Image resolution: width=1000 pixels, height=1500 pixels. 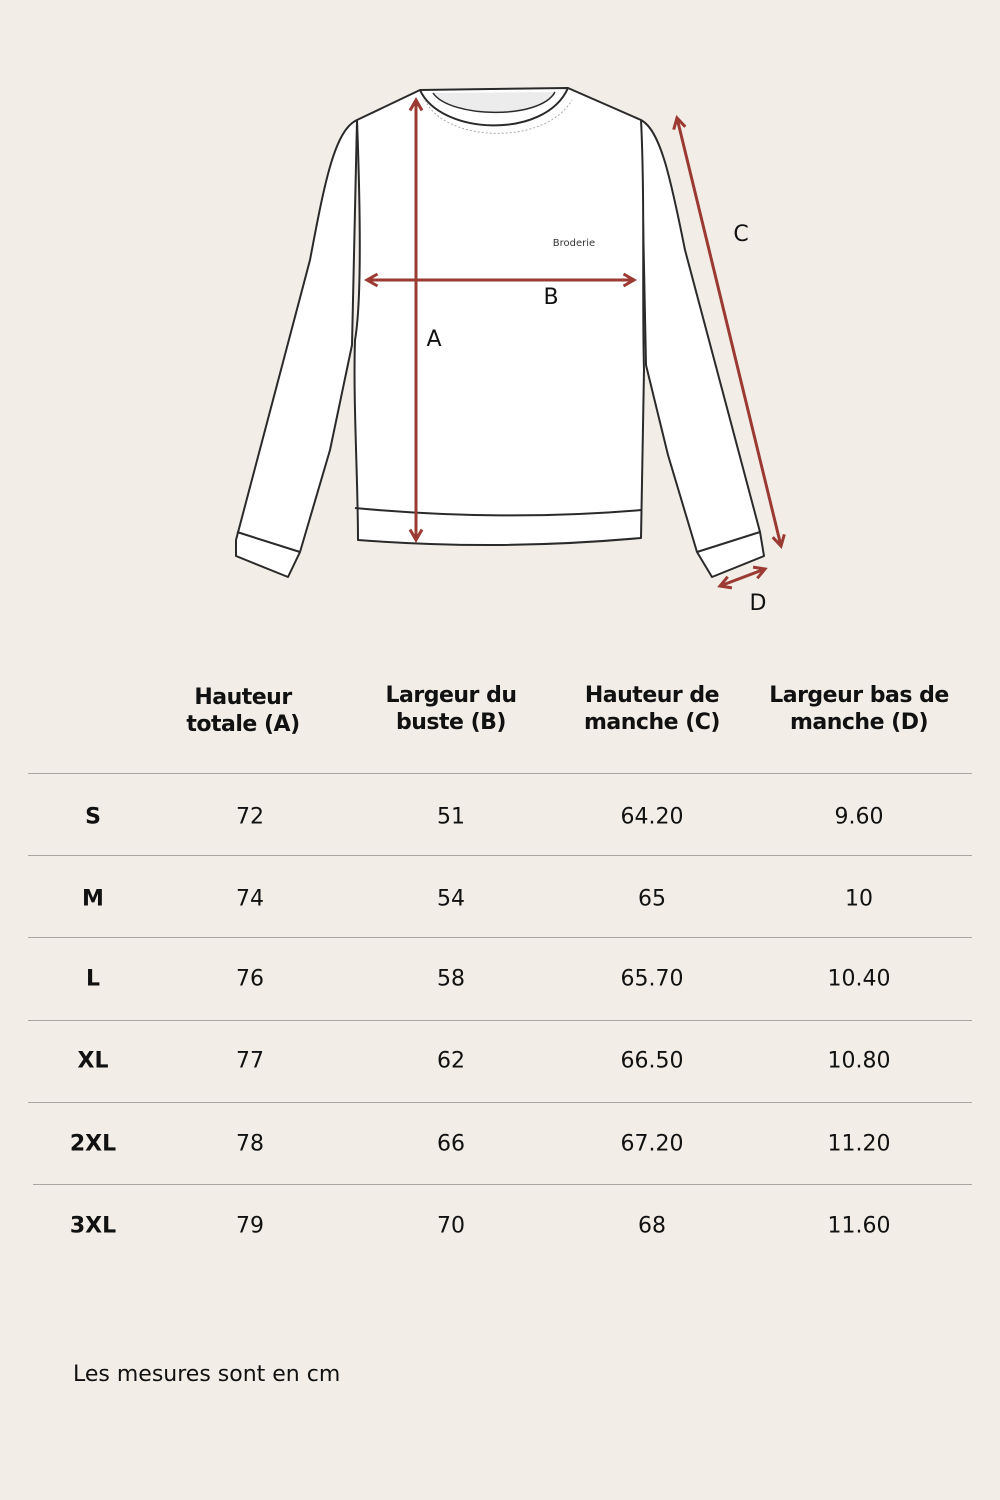 I want to click on label-d: D, so click(x=758, y=603).